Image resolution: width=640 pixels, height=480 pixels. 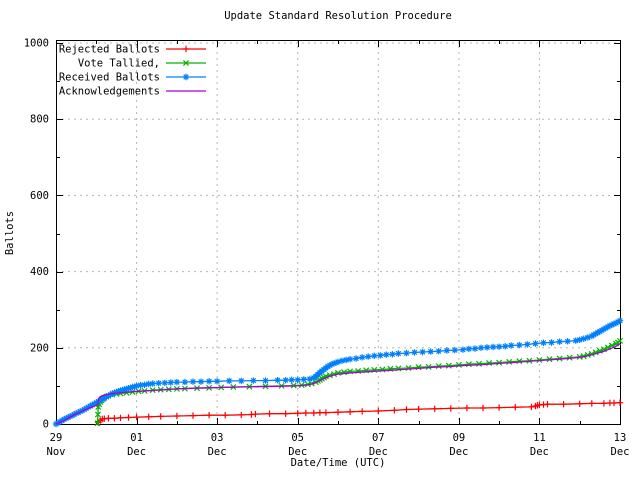 What do you see at coordinates (186, 63) in the screenshot?
I see `legend-marker-vote-tallied` at bounding box center [186, 63].